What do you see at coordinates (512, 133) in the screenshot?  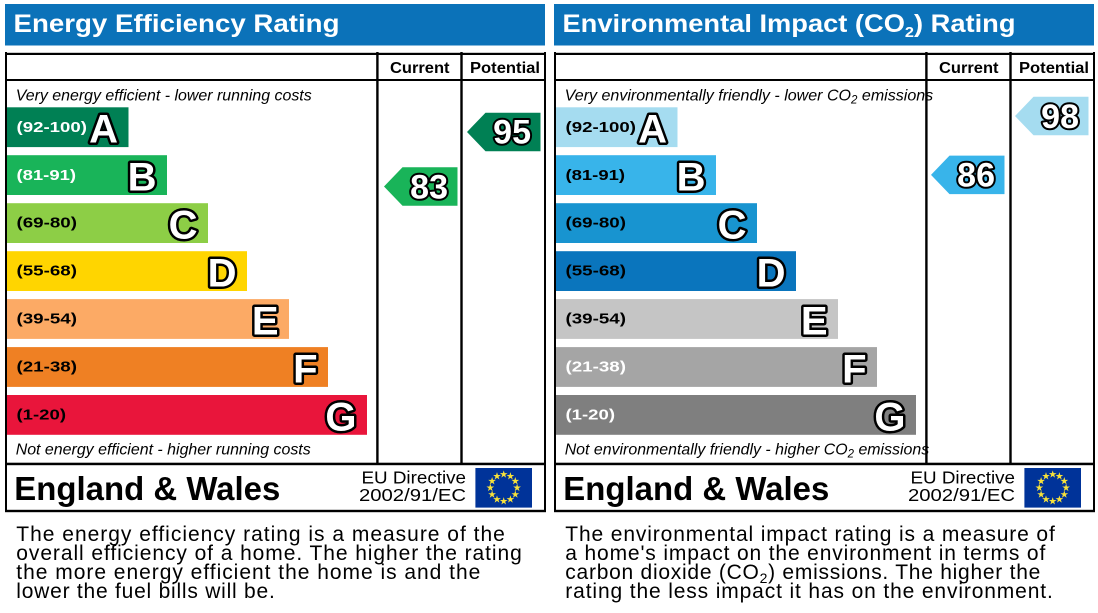 I see `svg-text: 95` at bounding box center [512, 133].